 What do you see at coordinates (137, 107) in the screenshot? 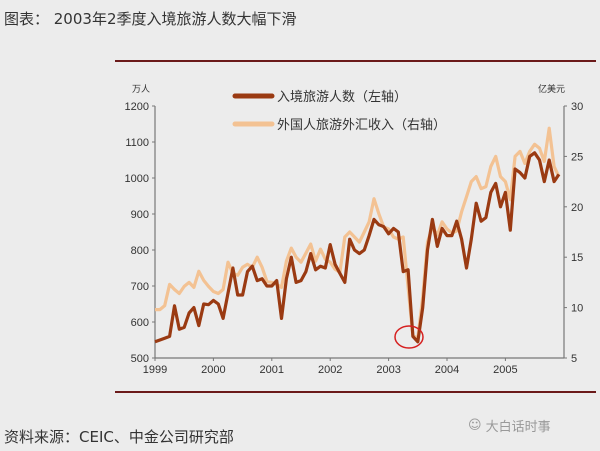
I see `left-tick-label: 1200` at bounding box center [137, 107].